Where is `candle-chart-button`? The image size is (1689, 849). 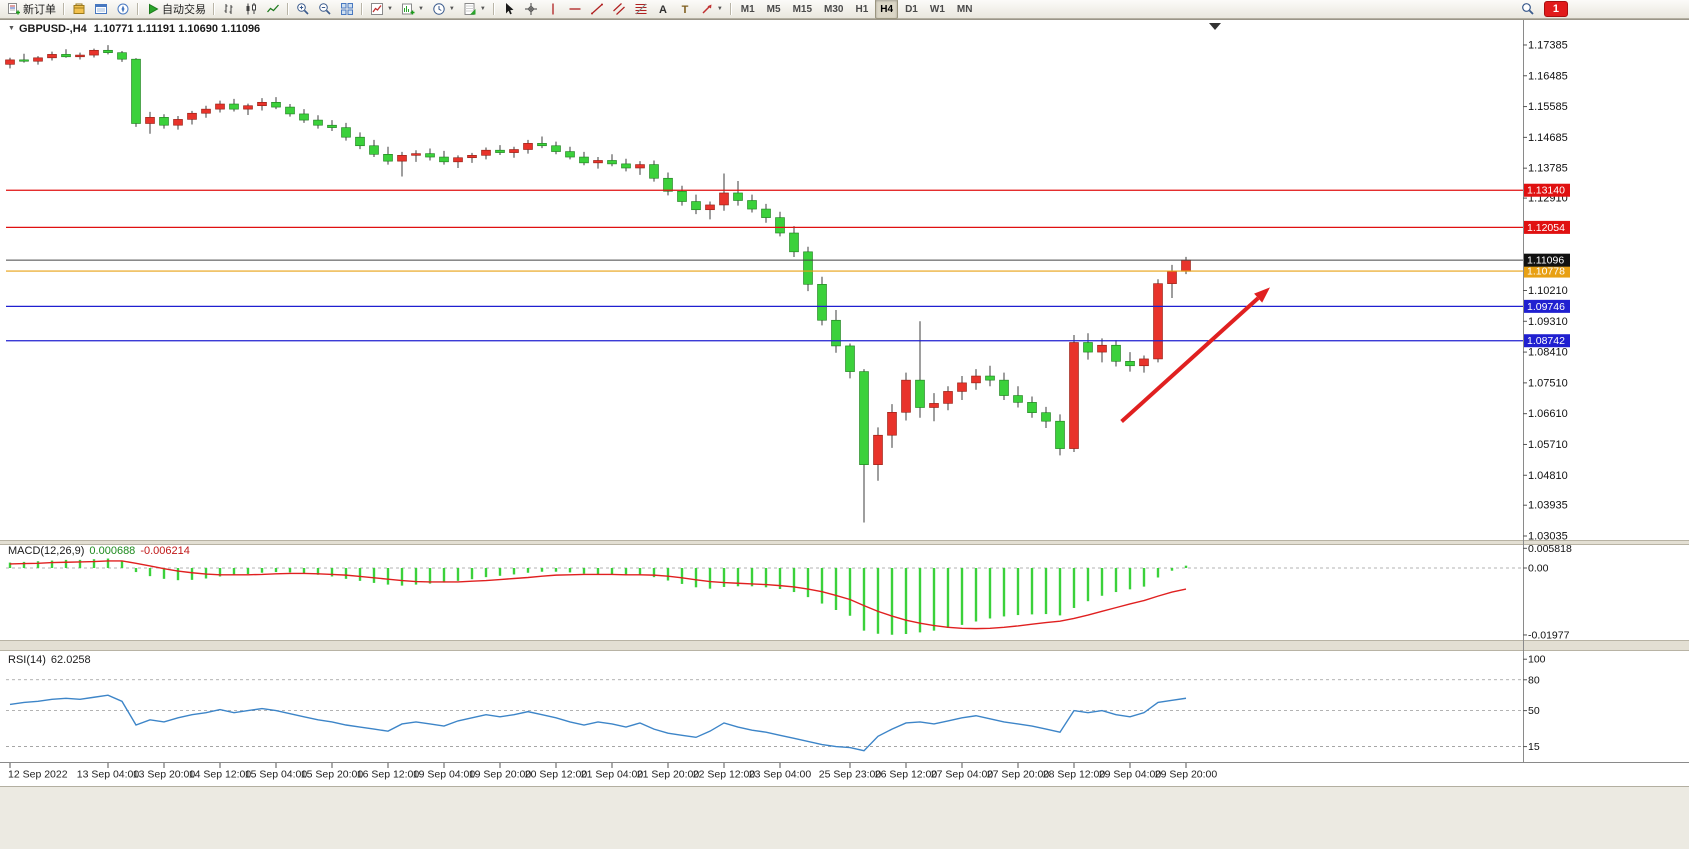 candle-chart-button is located at coordinates (251, 9).